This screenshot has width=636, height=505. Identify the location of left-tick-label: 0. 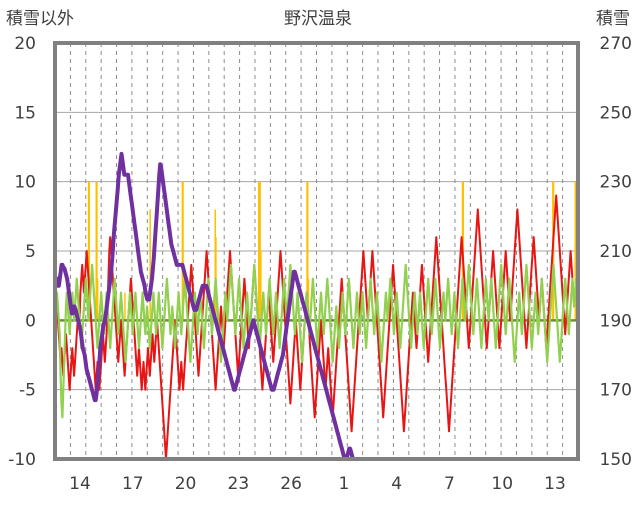
(30, 321).